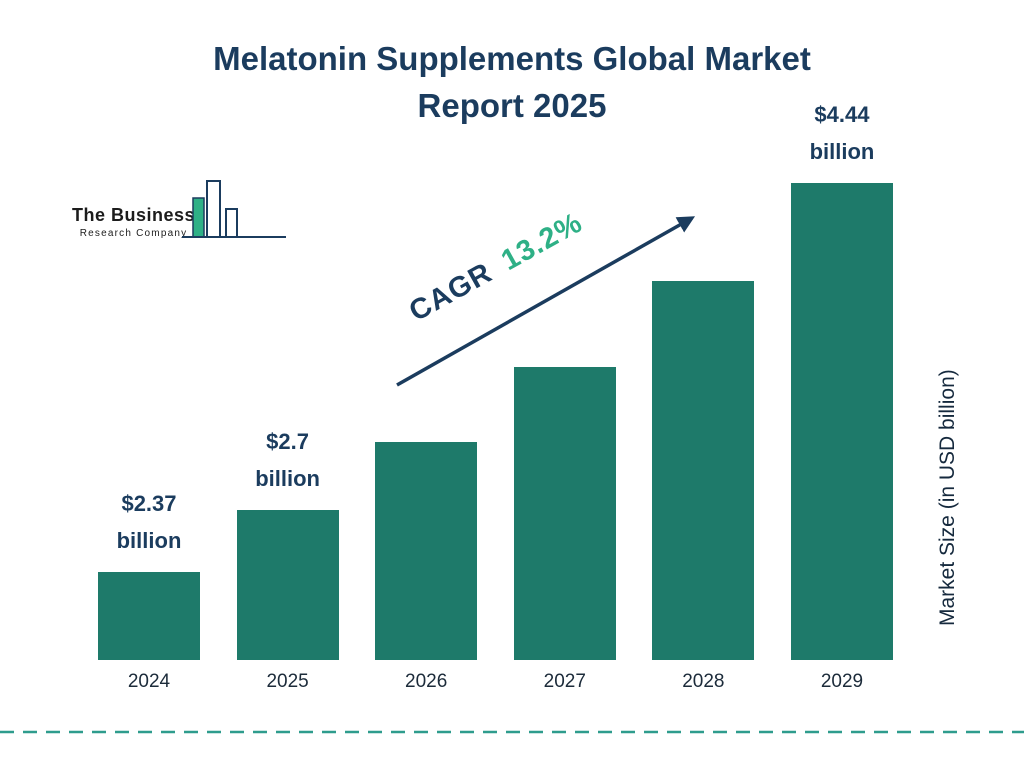 Image resolution: width=1024 pixels, height=768 pixels. I want to click on bar-2024, so click(149, 616).